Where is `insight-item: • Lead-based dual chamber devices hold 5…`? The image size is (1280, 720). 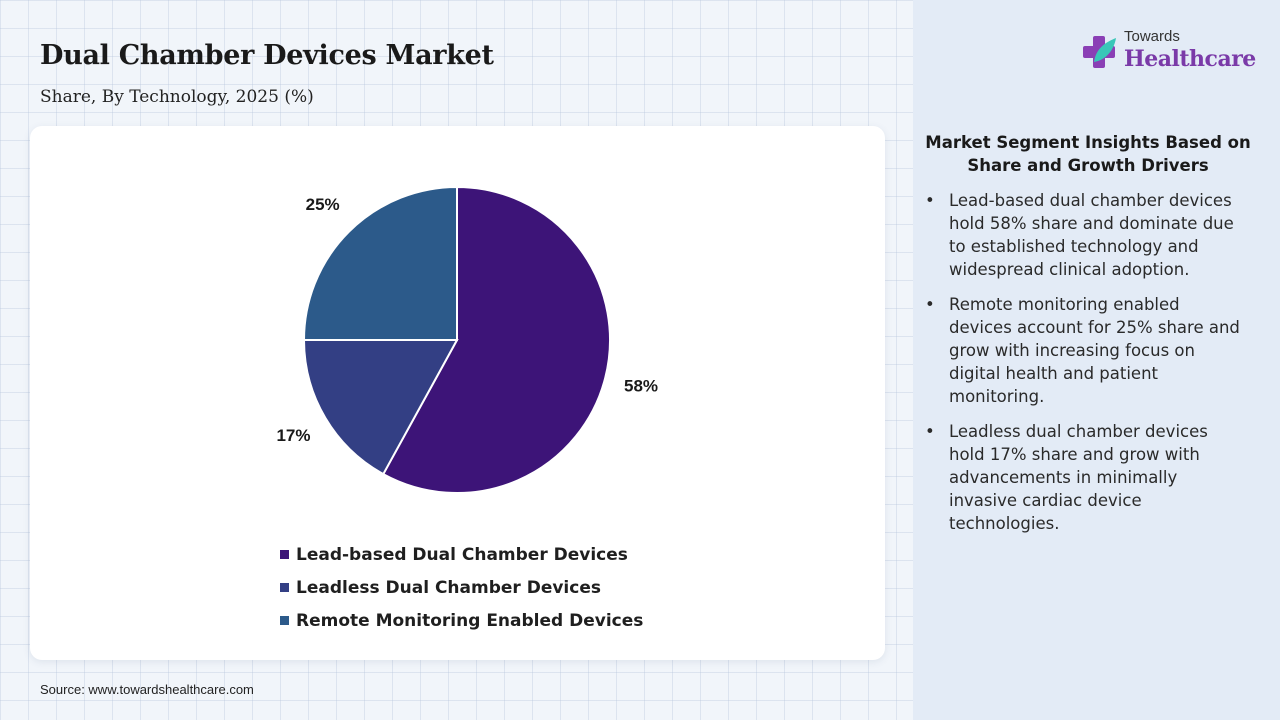
insight-item: • Lead-based dual chamber devices hold 5… is located at coordinates (1085, 235).